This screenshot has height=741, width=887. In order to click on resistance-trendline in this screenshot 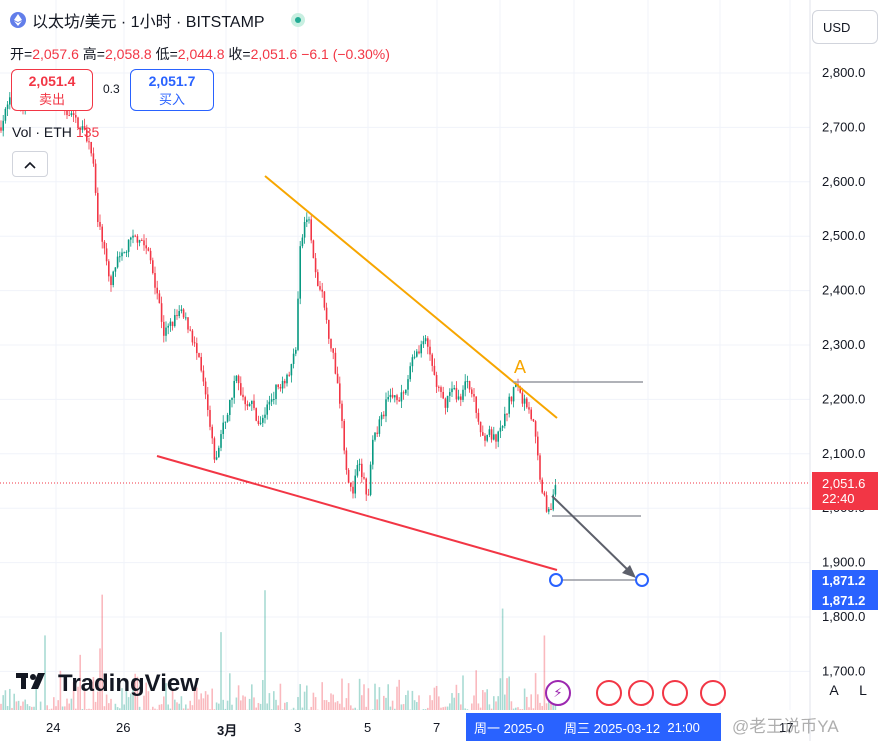, I will do `click(411, 297)`.